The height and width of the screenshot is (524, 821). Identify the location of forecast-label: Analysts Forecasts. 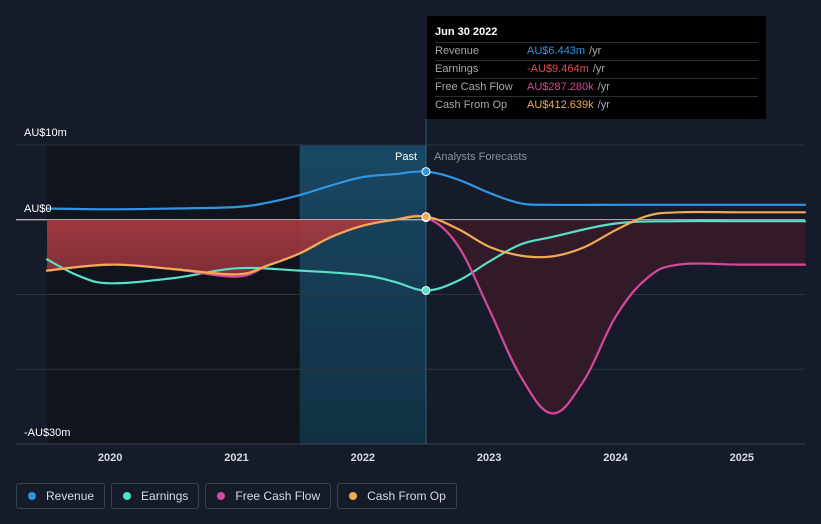
(480, 157).